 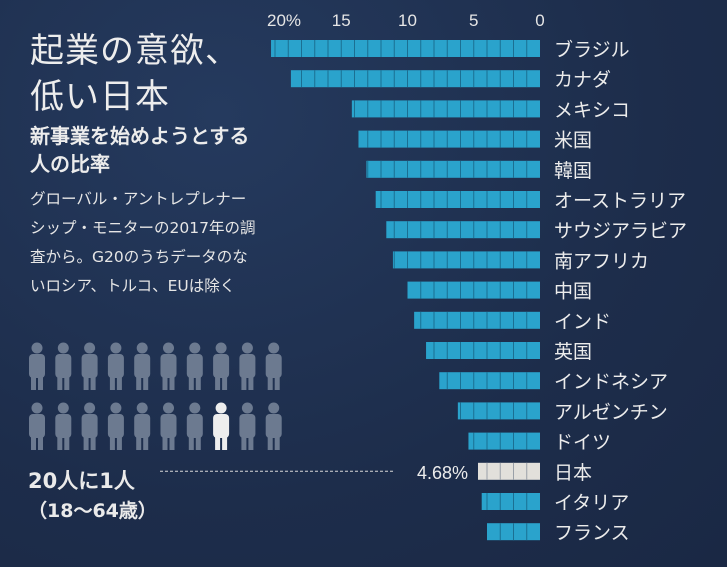 What do you see at coordinates (539, 20) in the screenshot?
I see `x-tick-label: 0` at bounding box center [539, 20].